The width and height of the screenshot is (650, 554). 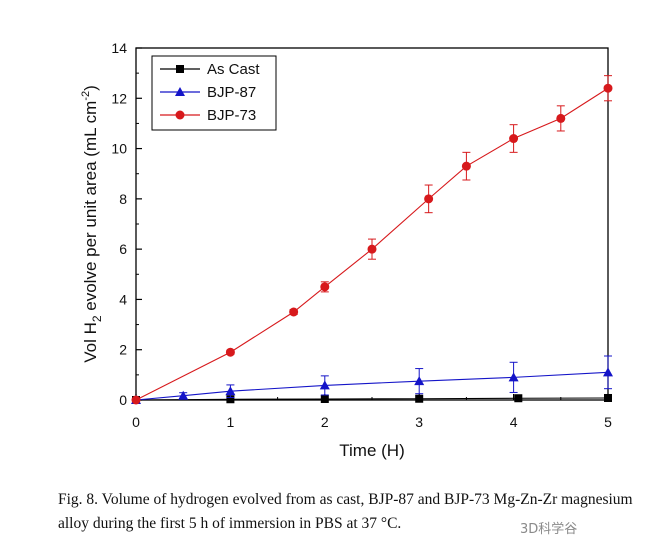 I want to click on y-tick-label: 8, so click(x=123, y=199).